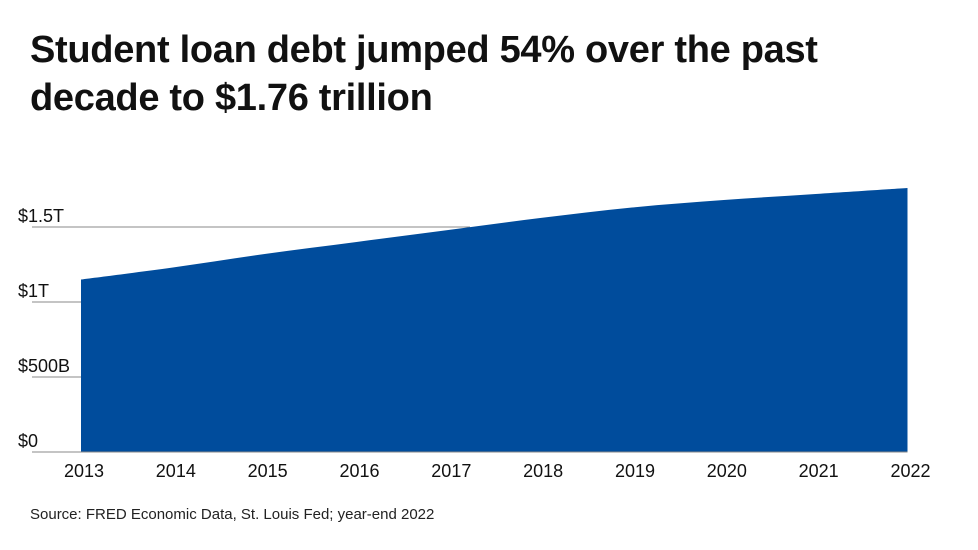 The width and height of the screenshot is (978, 550). What do you see at coordinates (359, 471) in the screenshot?
I see `x-tick-label: 2016` at bounding box center [359, 471].